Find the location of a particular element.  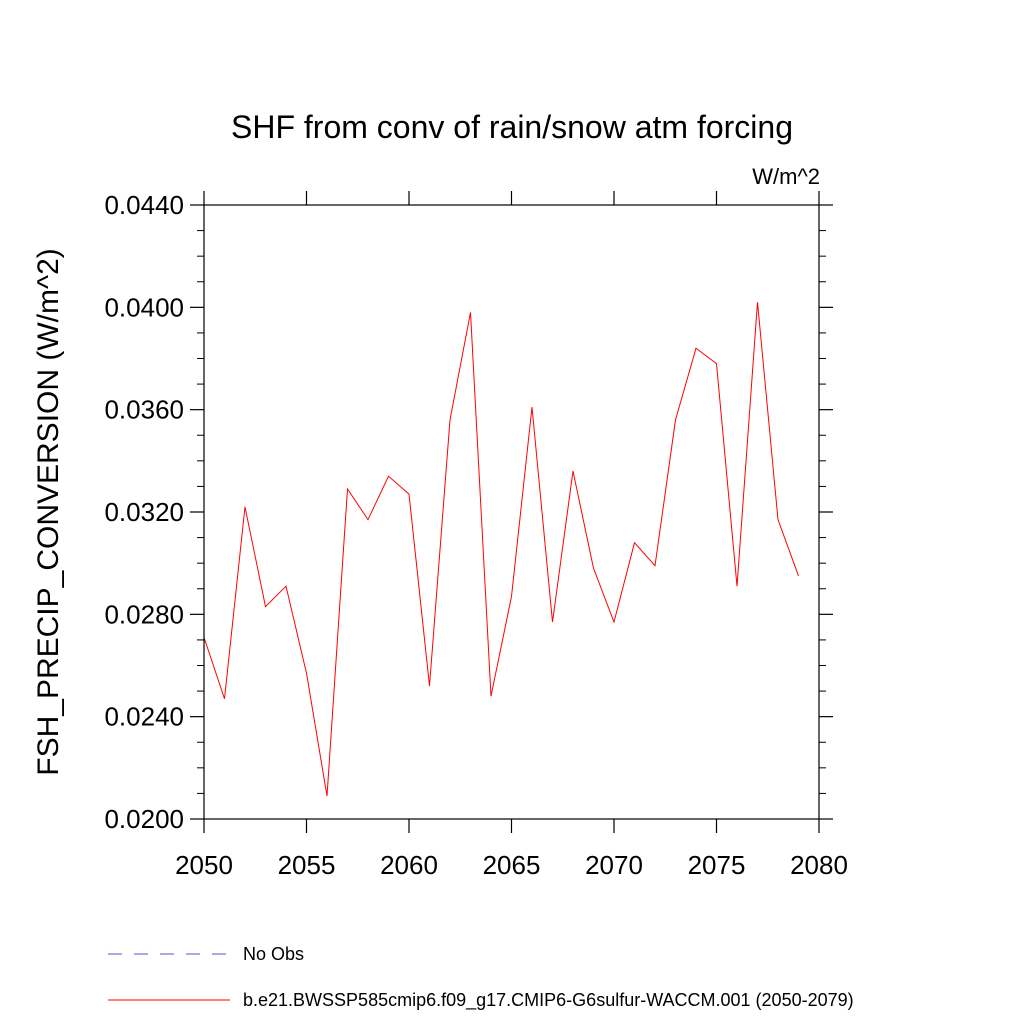

x-tick-labels: 2050 2055 2060 2065 2070 2075 2080 is located at coordinates (511, 865).